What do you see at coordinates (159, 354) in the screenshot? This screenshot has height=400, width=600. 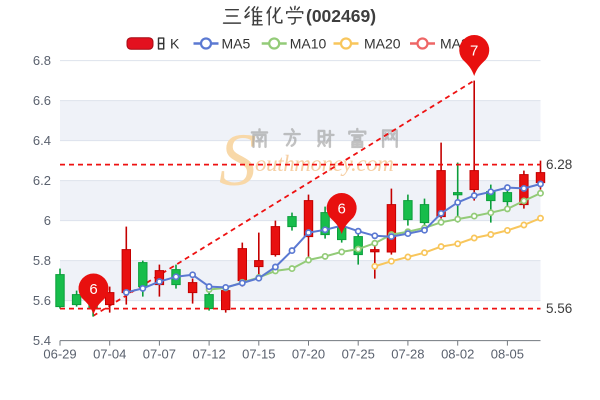 I see `svg-text: 07-07` at bounding box center [159, 354].